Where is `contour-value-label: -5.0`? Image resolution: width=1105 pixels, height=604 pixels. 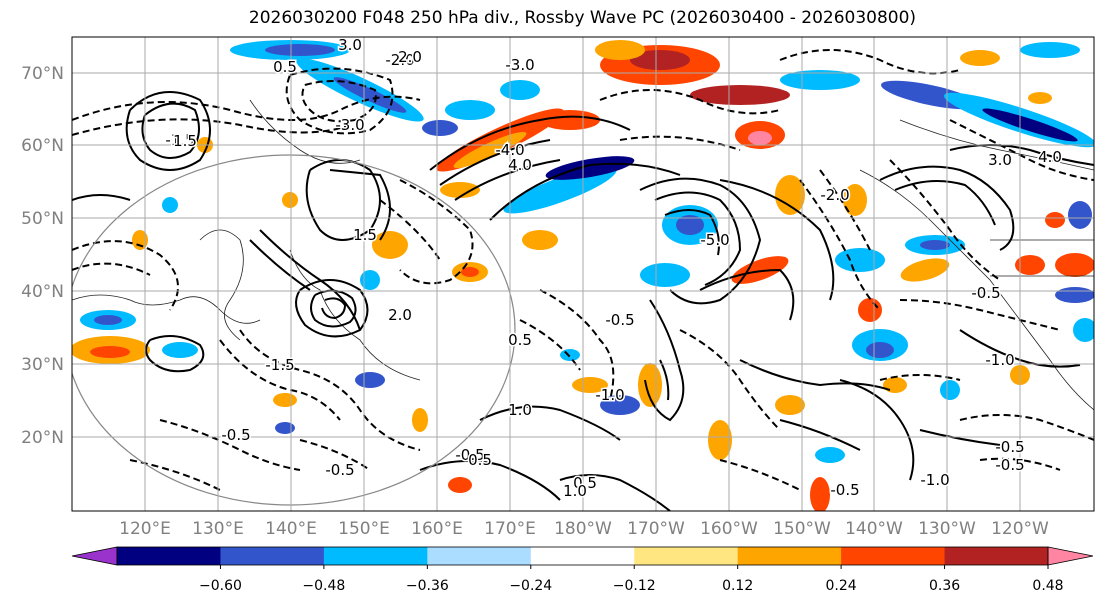
contour-value-label: -5.0 is located at coordinates (714, 240).